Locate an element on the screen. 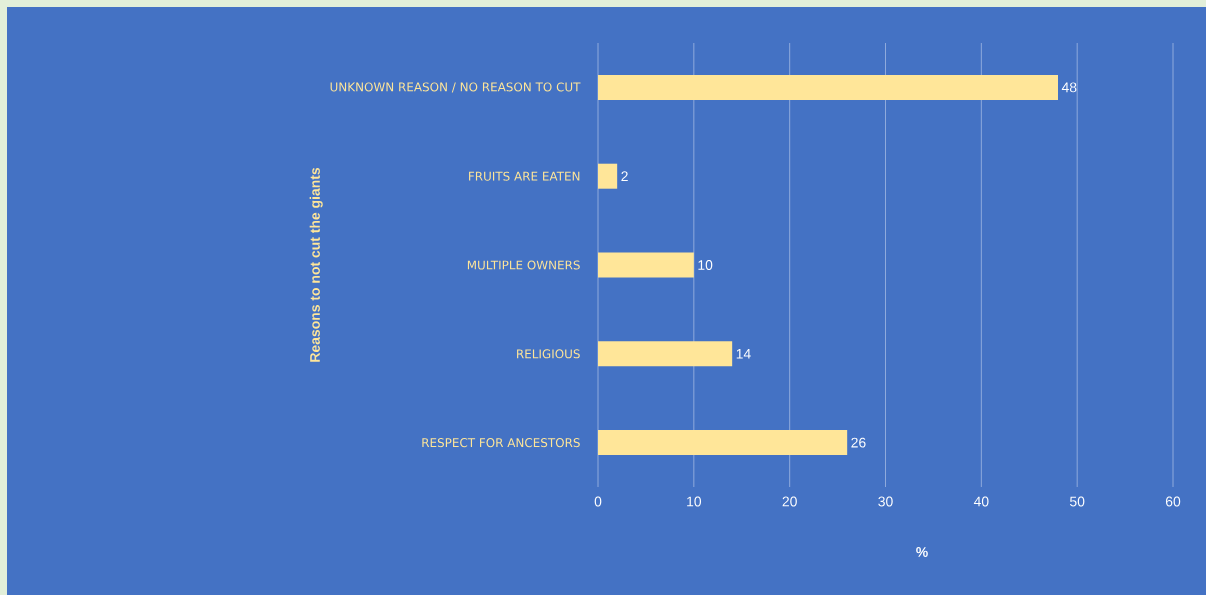 The image size is (1206, 595). x-axis-title: % is located at coordinates (922, 552).